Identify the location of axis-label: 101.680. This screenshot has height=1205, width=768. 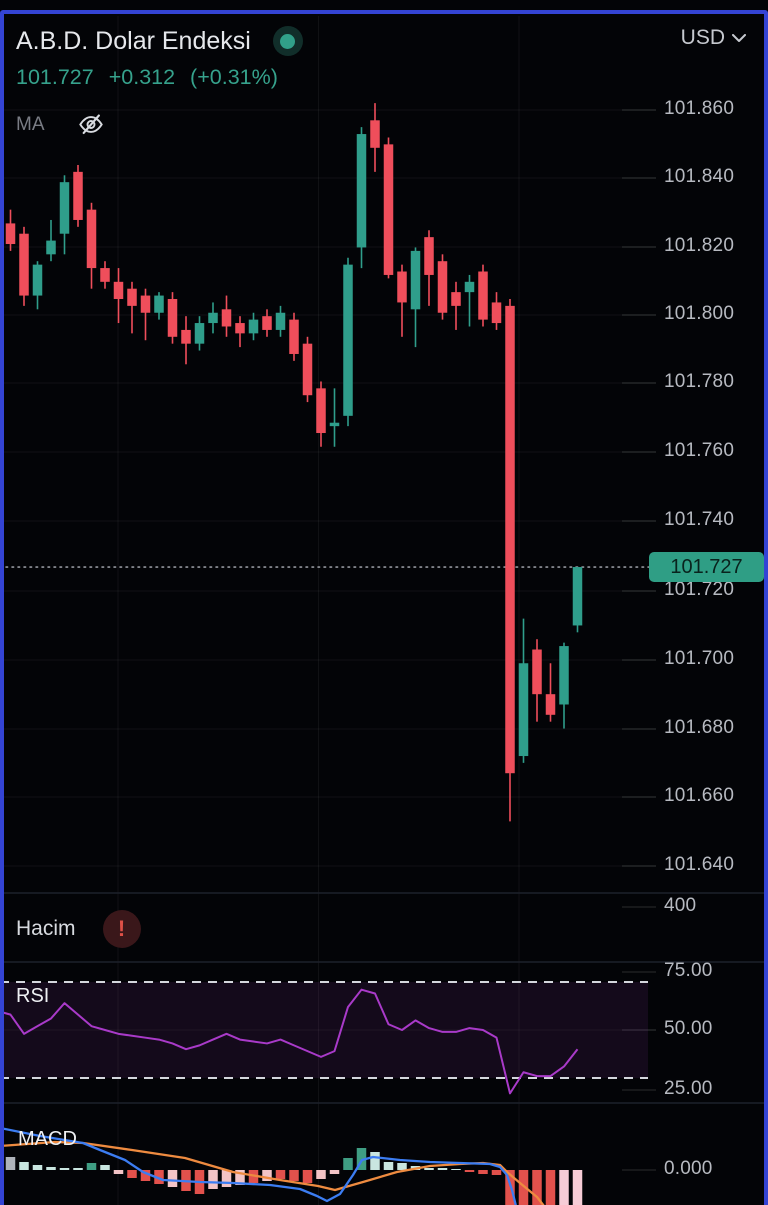
(699, 727).